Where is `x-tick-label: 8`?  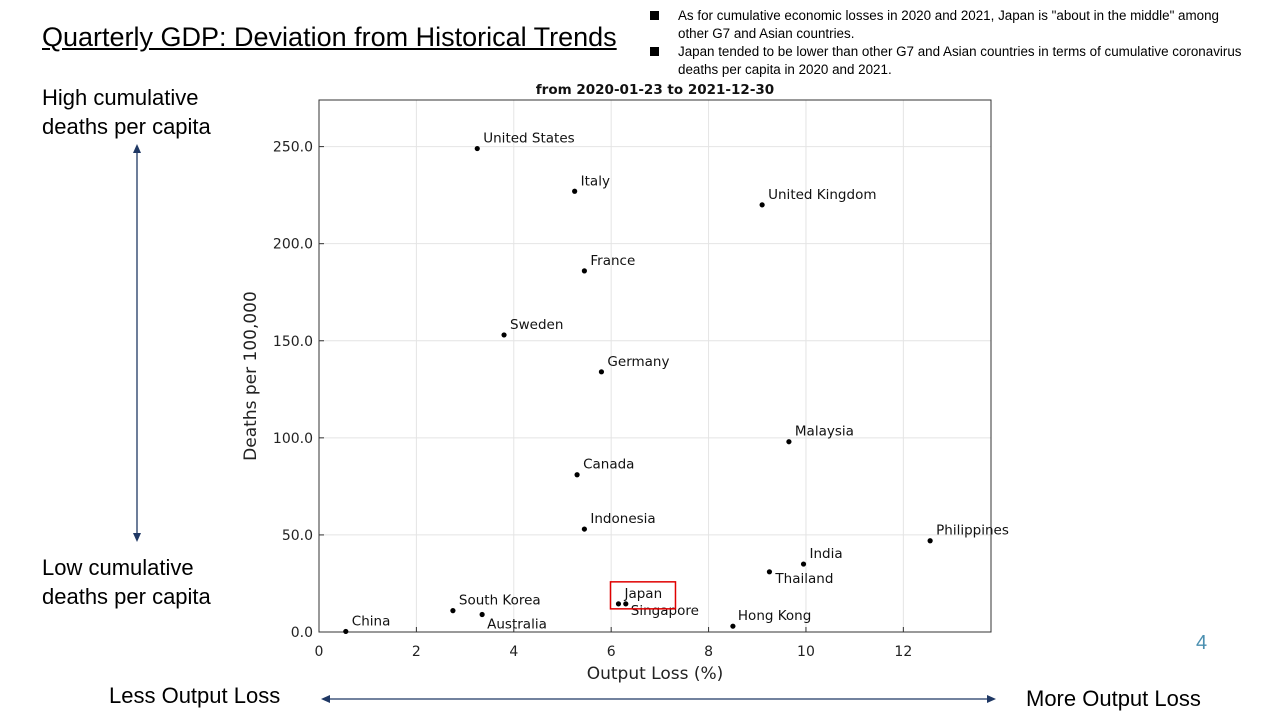
x-tick-label: 8 is located at coordinates (708, 652).